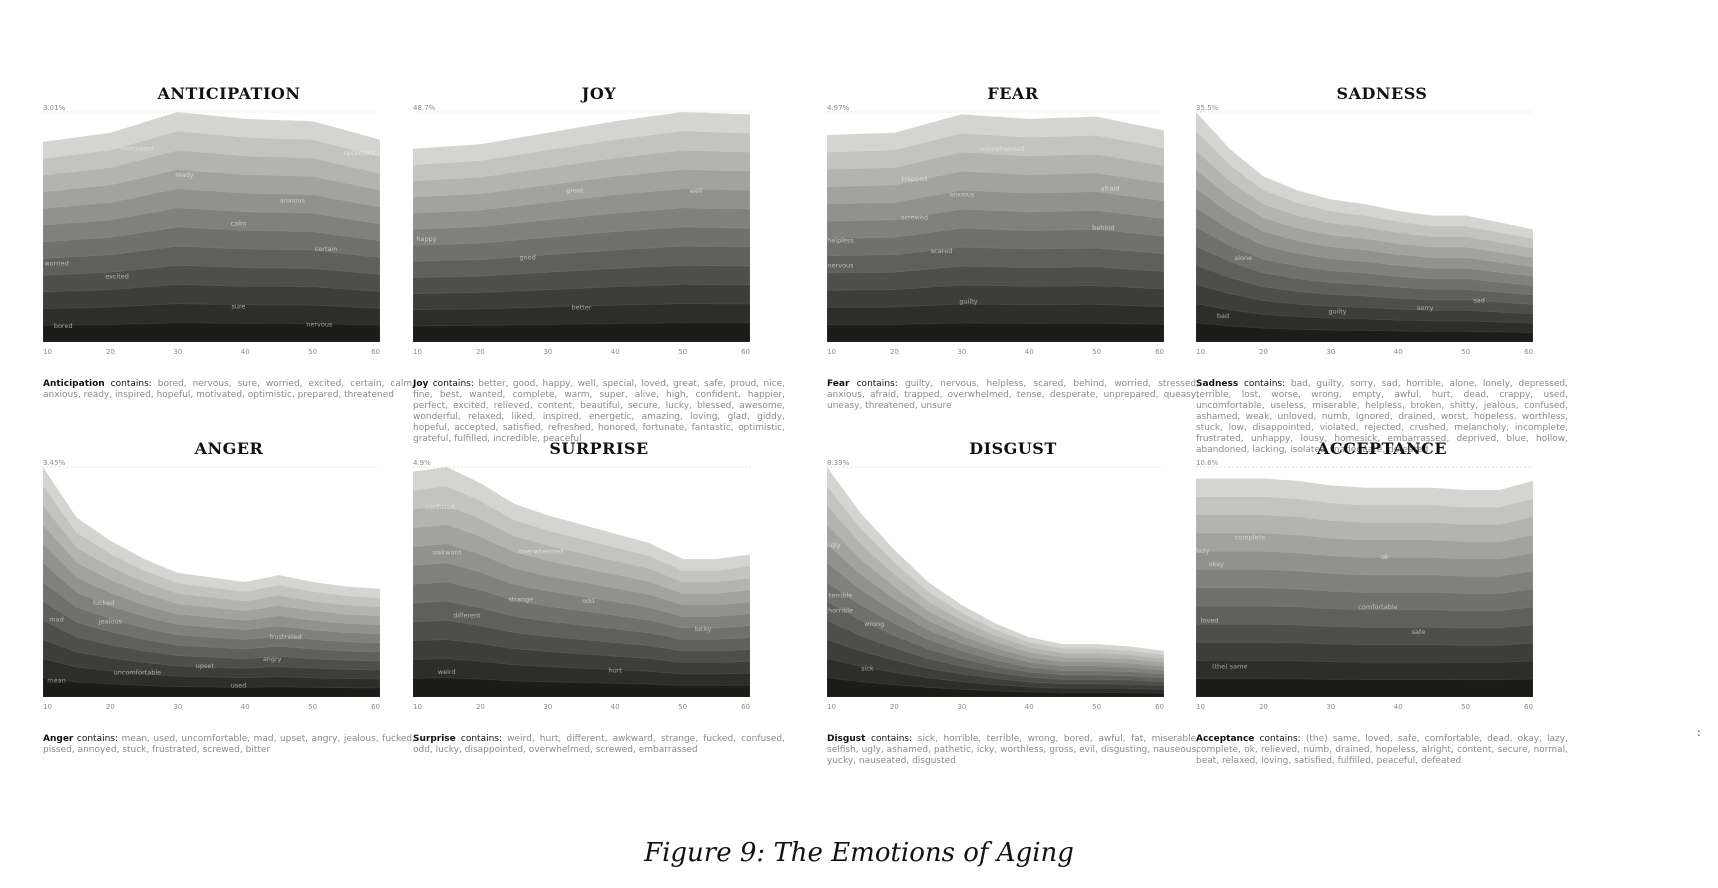 This screenshot has height=888, width=1718. Describe the element at coordinates (840, 265) in the screenshot. I see `layer-label-nervous: nervous` at that location.